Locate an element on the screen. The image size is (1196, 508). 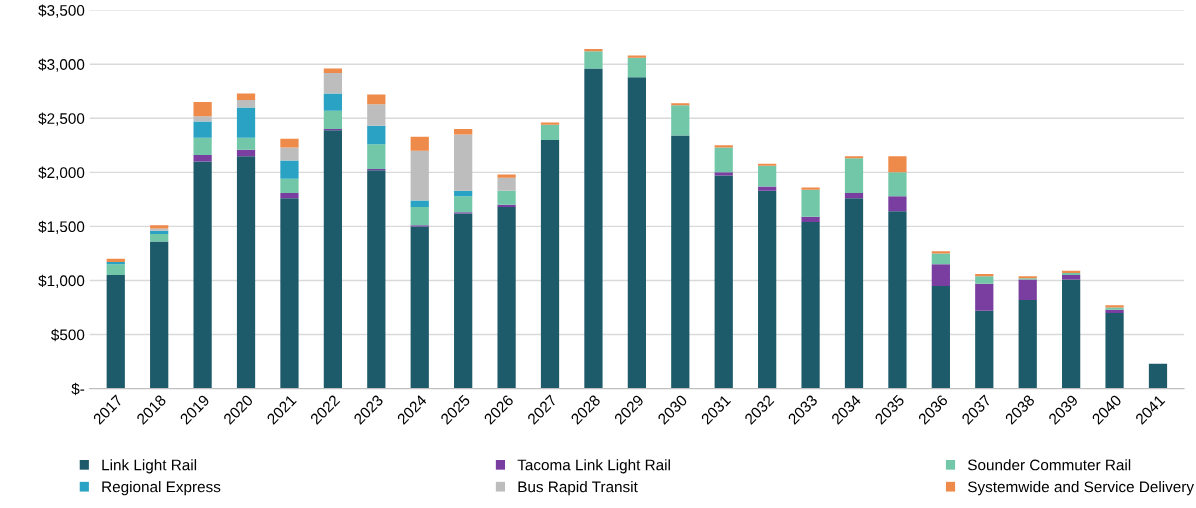
y-tick-label: $1,000 is located at coordinates (61, 281).